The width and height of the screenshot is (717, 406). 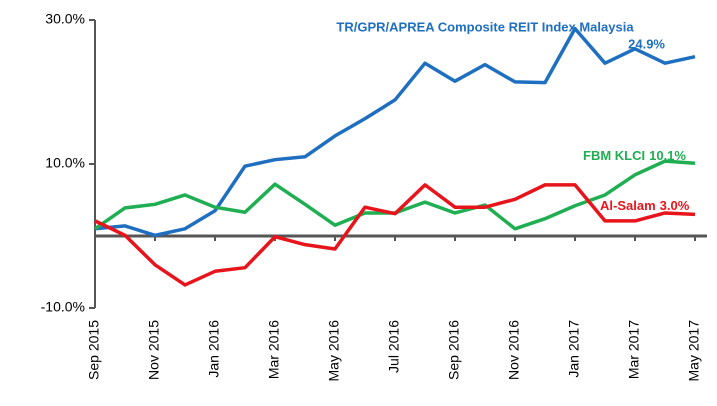 I want to click on y-tick-label: 30.0%, so click(x=65, y=19).